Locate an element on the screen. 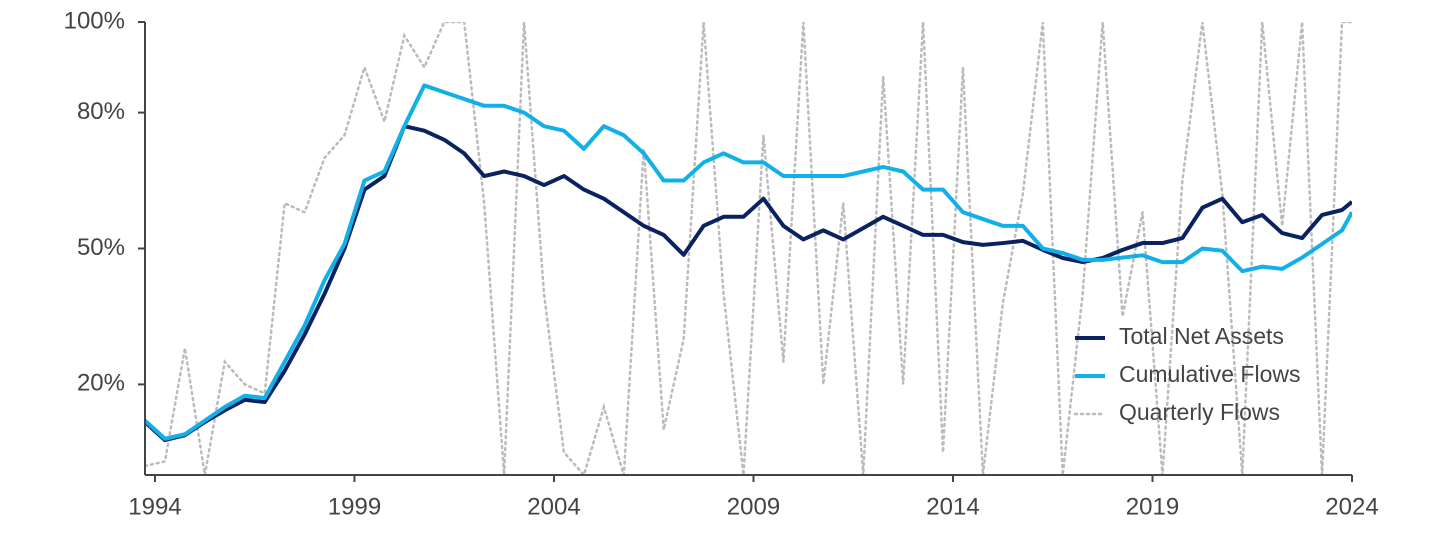 The width and height of the screenshot is (1449, 547). legend-label: Total Net Assets is located at coordinates (1201, 336).